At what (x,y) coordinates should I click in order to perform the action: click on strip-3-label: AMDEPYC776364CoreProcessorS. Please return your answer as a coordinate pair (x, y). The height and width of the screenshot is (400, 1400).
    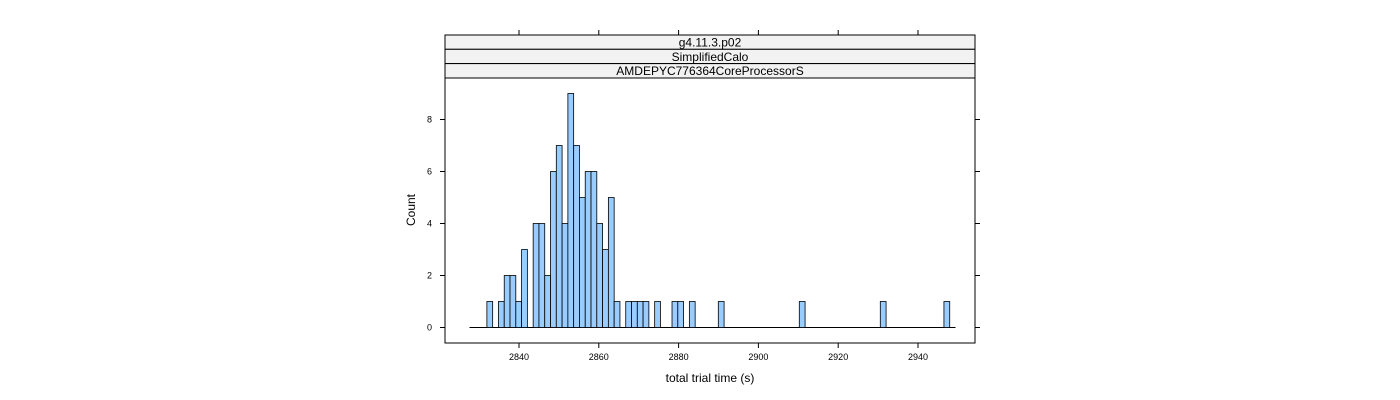
    Looking at the image, I should click on (709, 71).